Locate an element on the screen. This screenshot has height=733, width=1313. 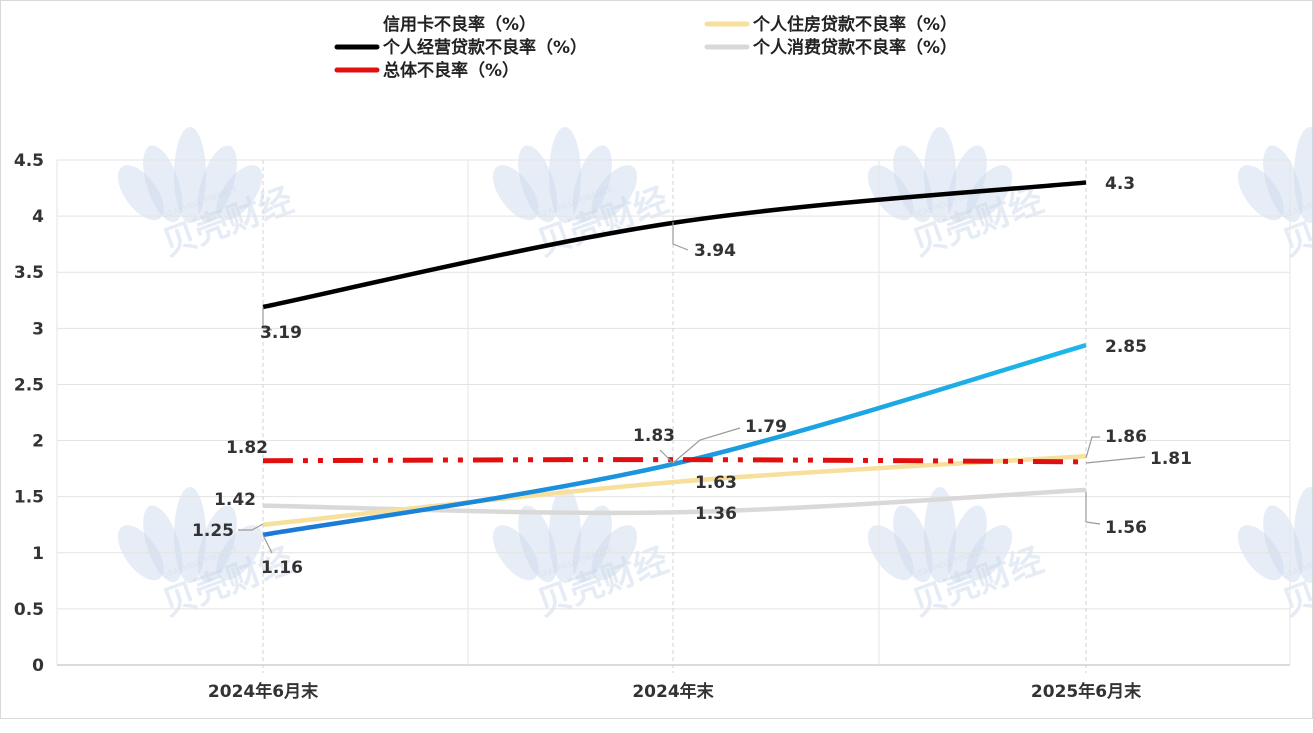
data-label: 1.81 is located at coordinates (1171, 459).